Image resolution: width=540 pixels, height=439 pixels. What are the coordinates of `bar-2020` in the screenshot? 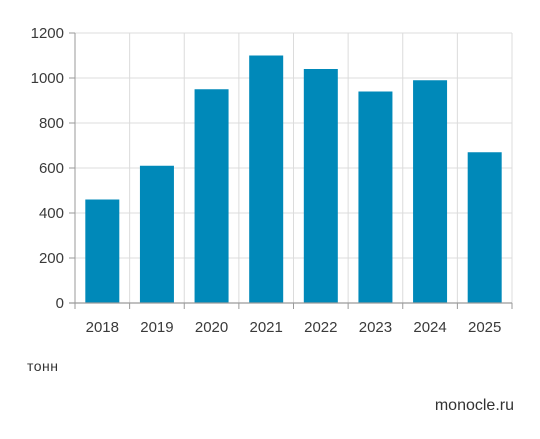 It's located at (211, 196).